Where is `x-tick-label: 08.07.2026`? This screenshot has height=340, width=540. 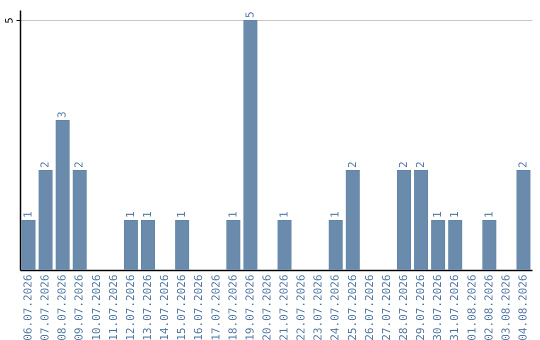
x-tick-label: 08.07.2026 is located at coordinates (62, 307).